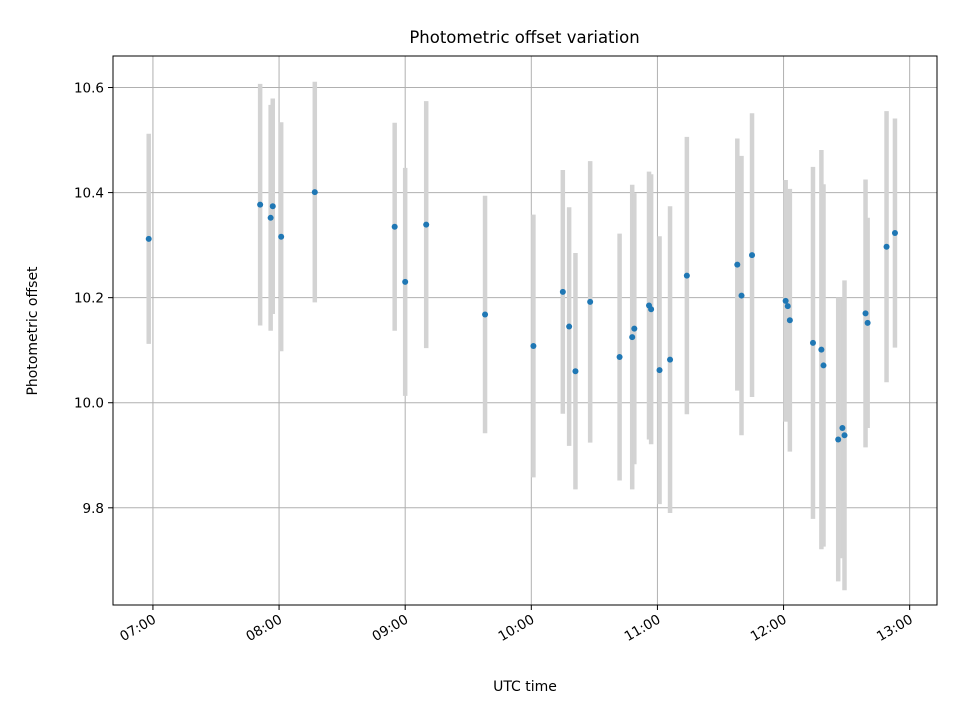 This screenshot has height=720, width=960. Describe the element at coordinates (89, 299) in the screenshot. I see `y-tick-label-2: 10.2` at that location.